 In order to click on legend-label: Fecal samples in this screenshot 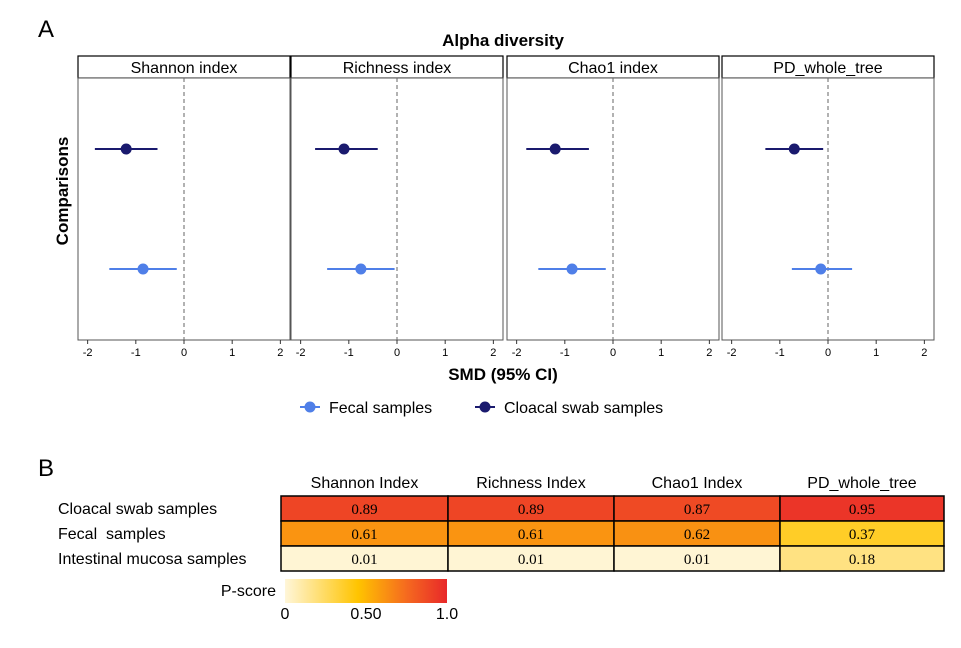, I will do `click(380, 408)`.